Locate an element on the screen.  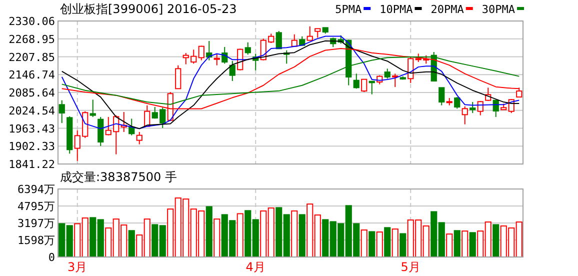
legend-label: 30PMA is located at coordinates (499, 9).